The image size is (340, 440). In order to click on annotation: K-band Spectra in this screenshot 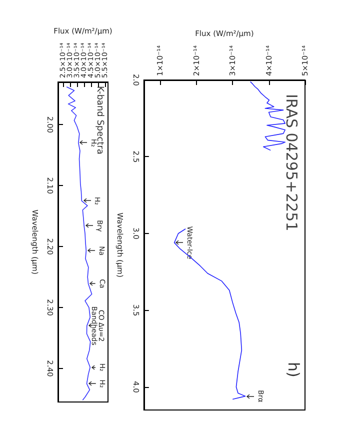, I will do `click(99, 120)`.